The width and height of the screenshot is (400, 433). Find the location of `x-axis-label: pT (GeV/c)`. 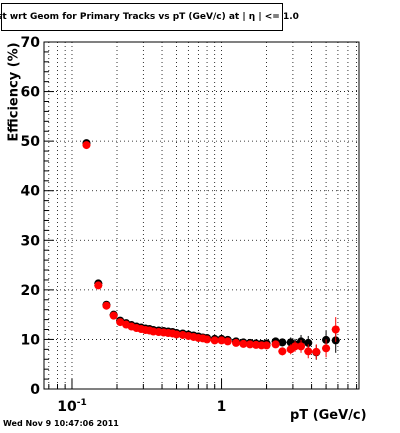

x-axis-label: pT (GeV/c) is located at coordinates (328, 415).